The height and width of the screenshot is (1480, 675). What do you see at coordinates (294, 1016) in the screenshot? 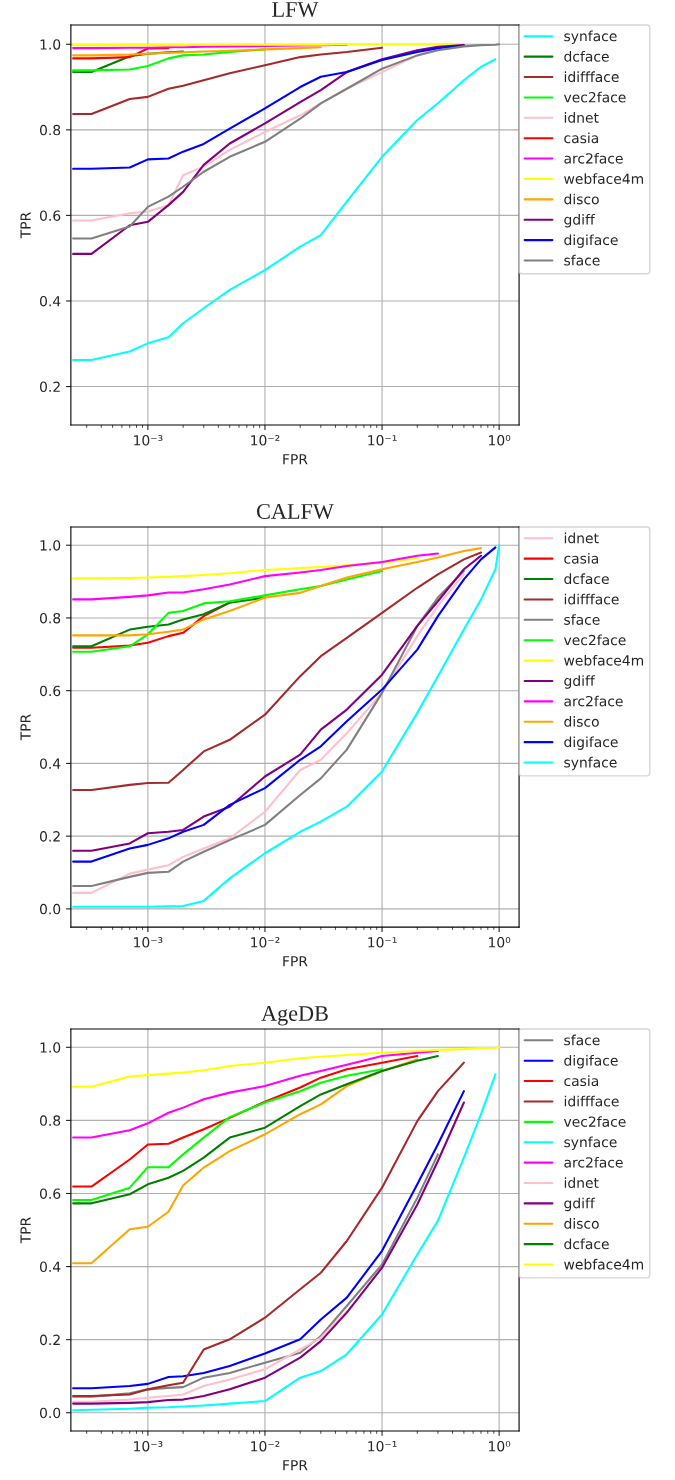
I see `chart-title: AgeDB` at bounding box center [294, 1016].